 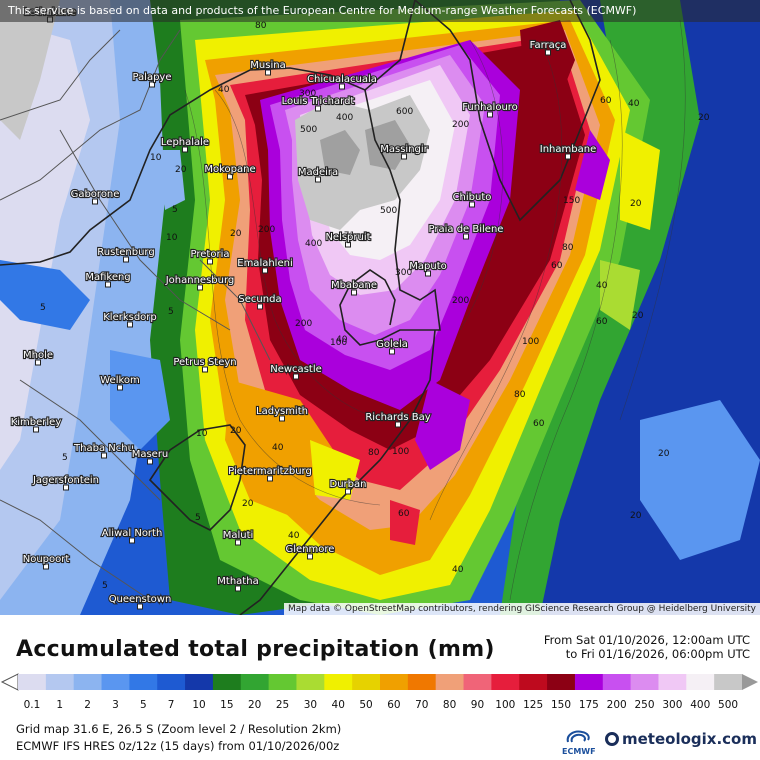 I want to click on city-label: Mafikeng, so click(x=107, y=277).